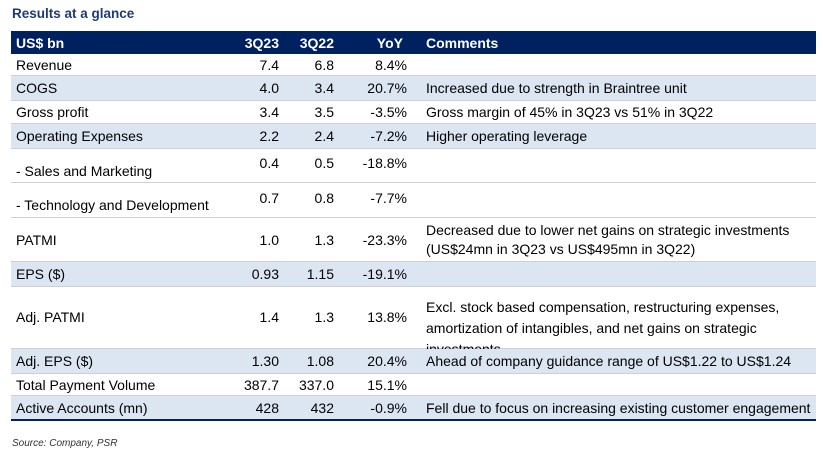 The width and height of the screenshot is (831, 459). Describe the element at coordinates (387, 384) in the screenshot. I see `row-yoy: 15.1%` at that location.